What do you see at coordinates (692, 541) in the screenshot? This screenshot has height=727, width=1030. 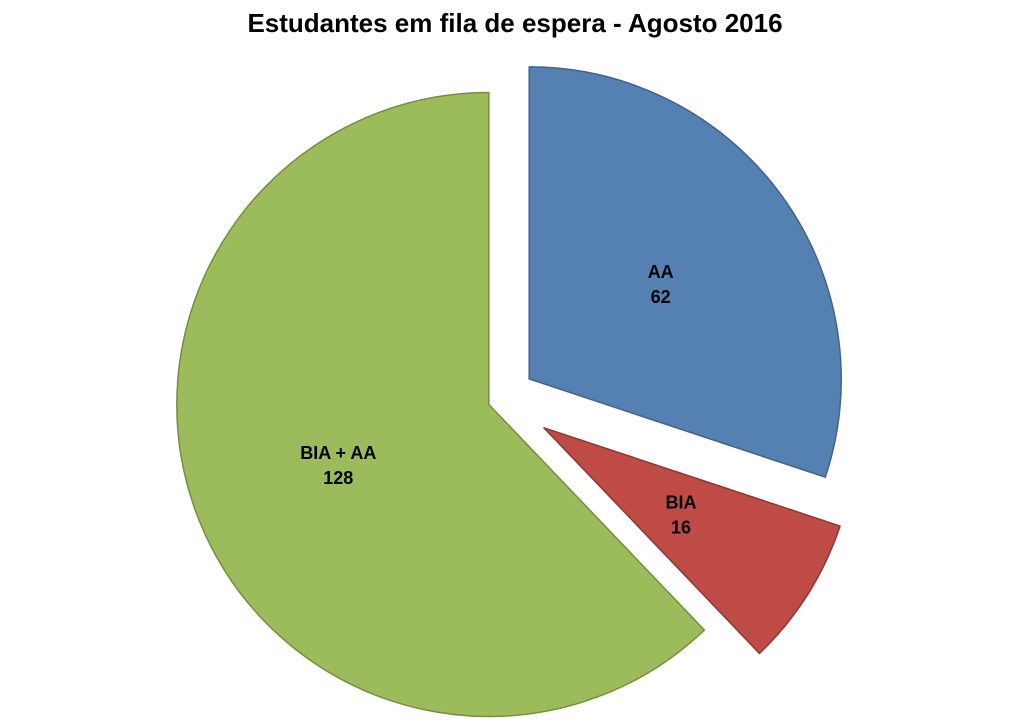 I see `pie-slice-bia` at bounding box center [692, 541].